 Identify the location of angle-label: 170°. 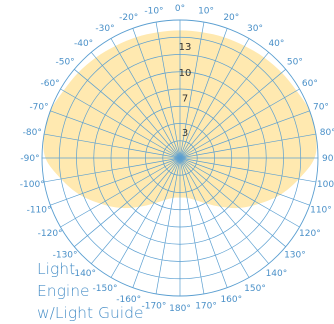
(206, 307).